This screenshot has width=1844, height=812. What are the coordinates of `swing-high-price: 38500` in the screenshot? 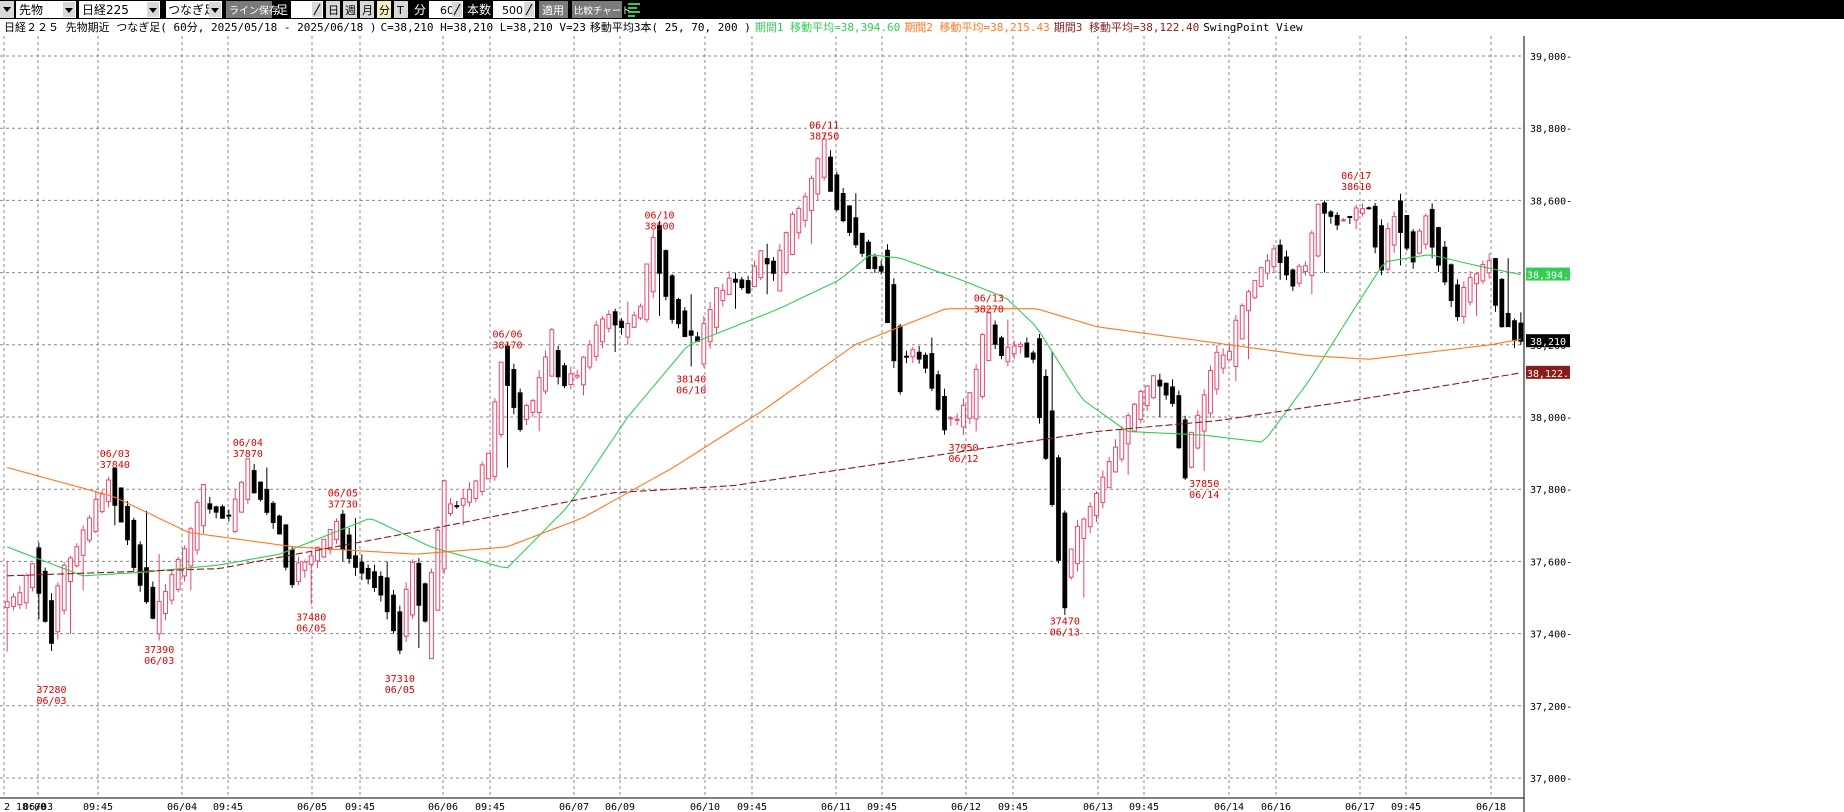 It's located at (659, 227).